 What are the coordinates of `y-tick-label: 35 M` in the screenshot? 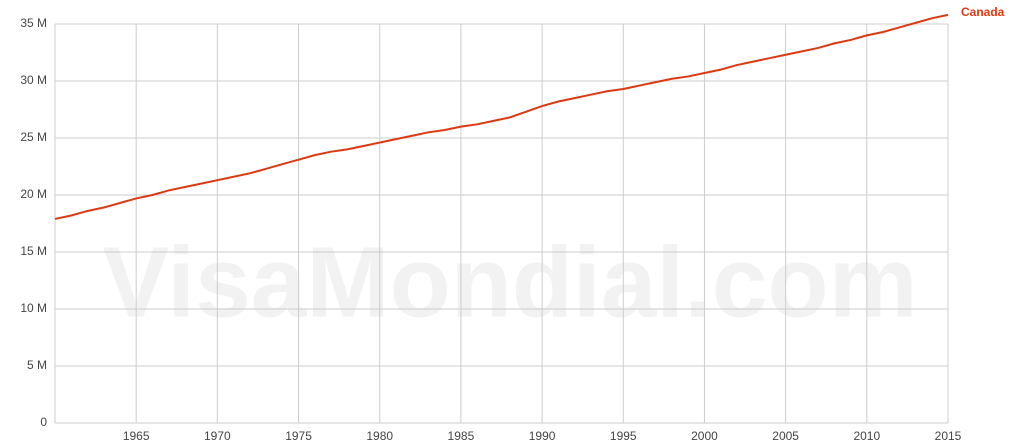 It's located at (33, 23).